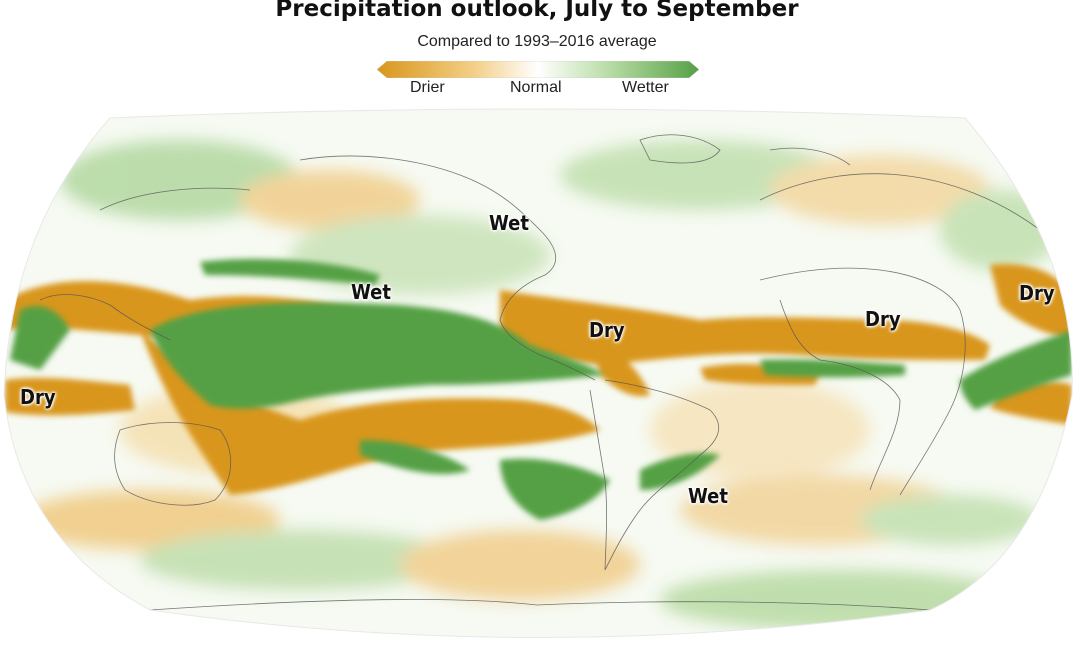  What do you see at coordinates (371, 292) in the screenshot?
I see `label-wet-north-pacific: Wet` at bounding box center [371, 292].